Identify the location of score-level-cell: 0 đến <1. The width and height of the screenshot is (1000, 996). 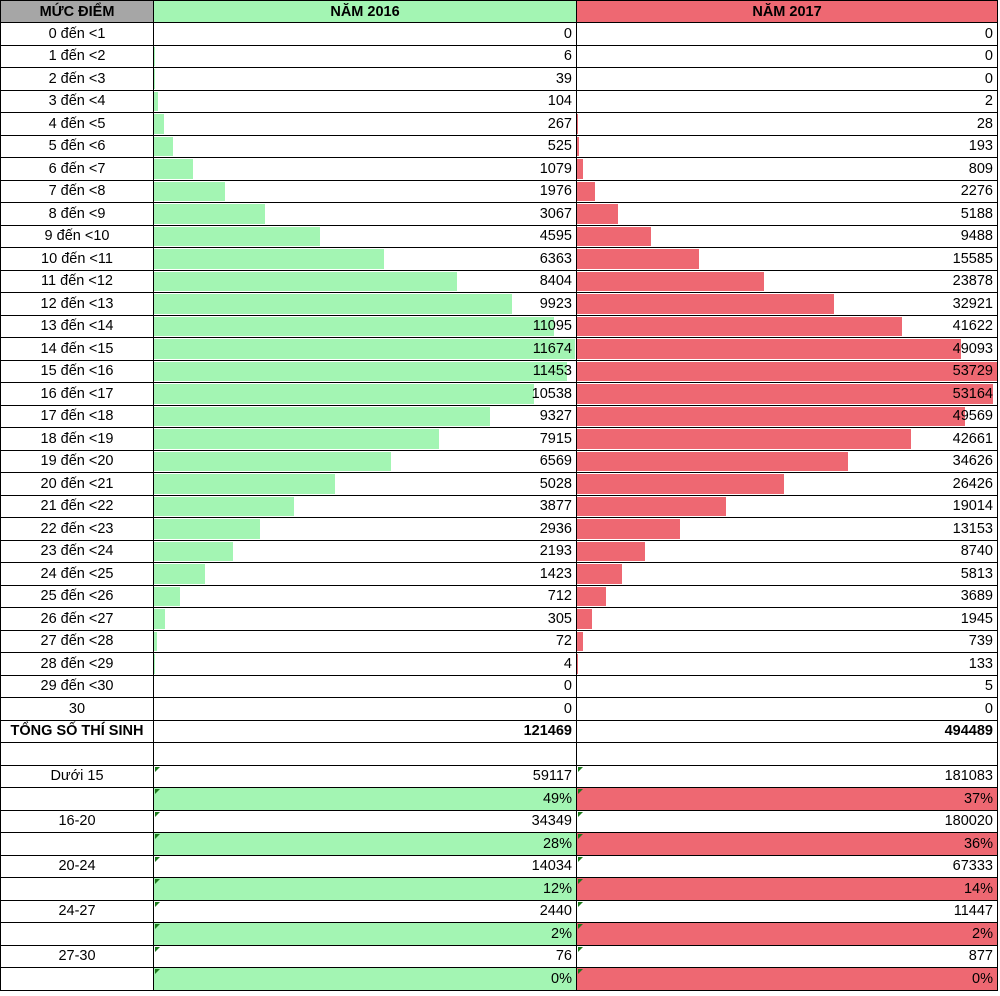
(76, 34).